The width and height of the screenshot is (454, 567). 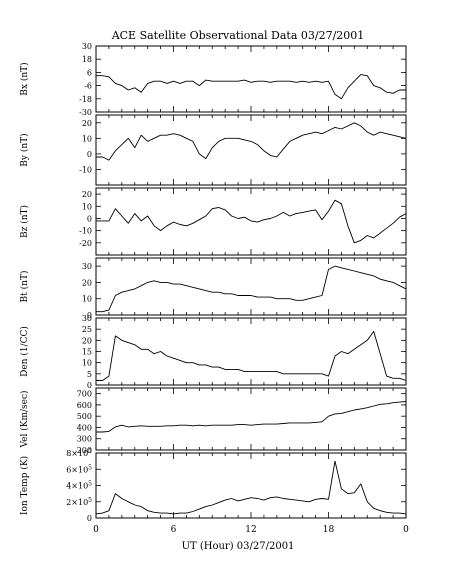 I want to click on y-tick-label: 8×105, so click(x=79, y=453).